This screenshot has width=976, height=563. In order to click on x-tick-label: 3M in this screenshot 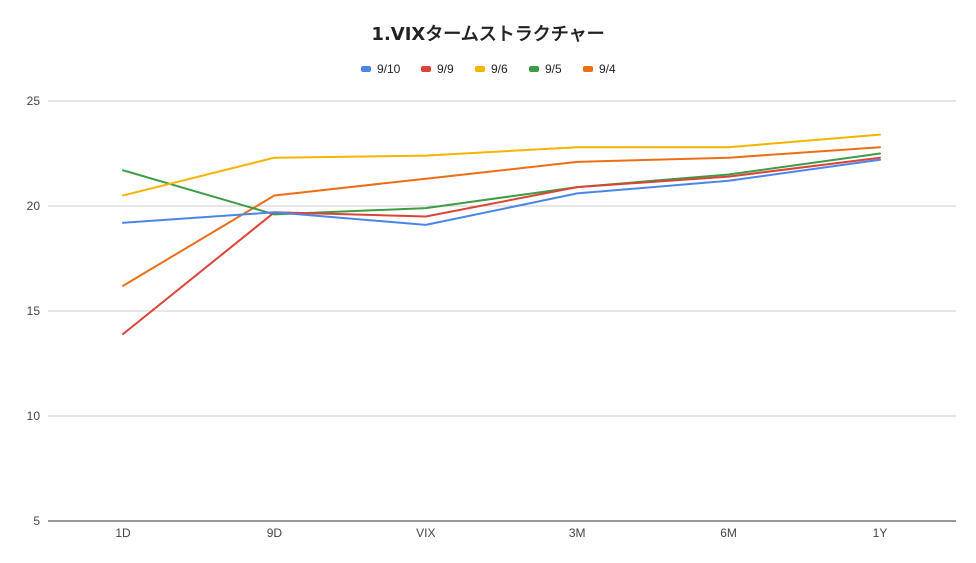, I will do `click(577, 533)`.